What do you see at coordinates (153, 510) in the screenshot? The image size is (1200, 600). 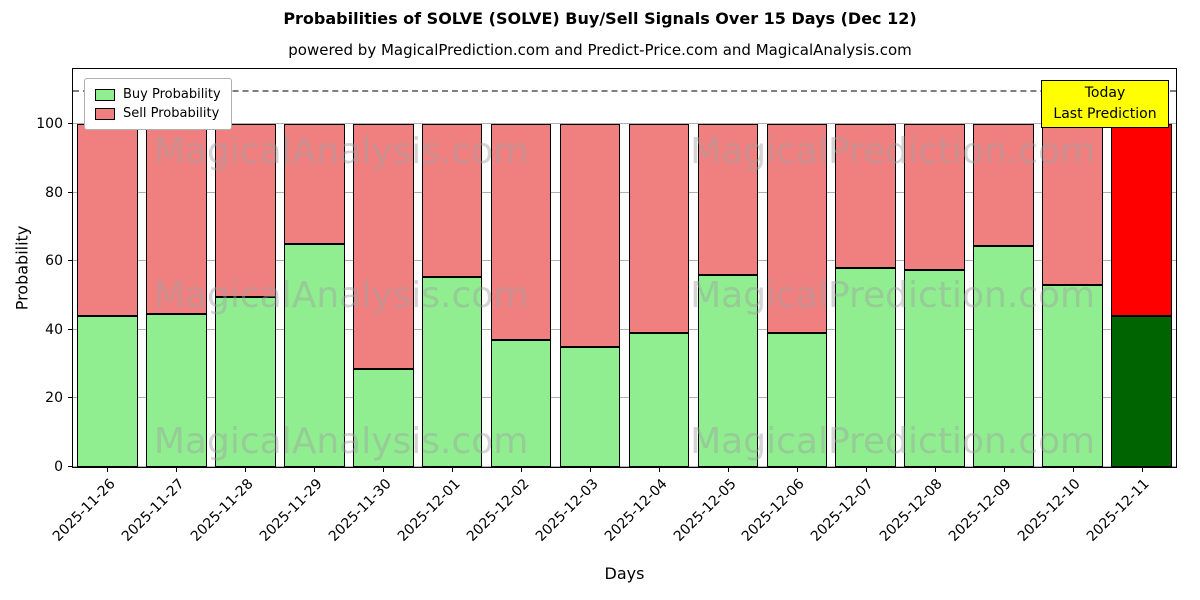 I see `x-tick-label: 2025-11-27` at bounding box center [153, 510].